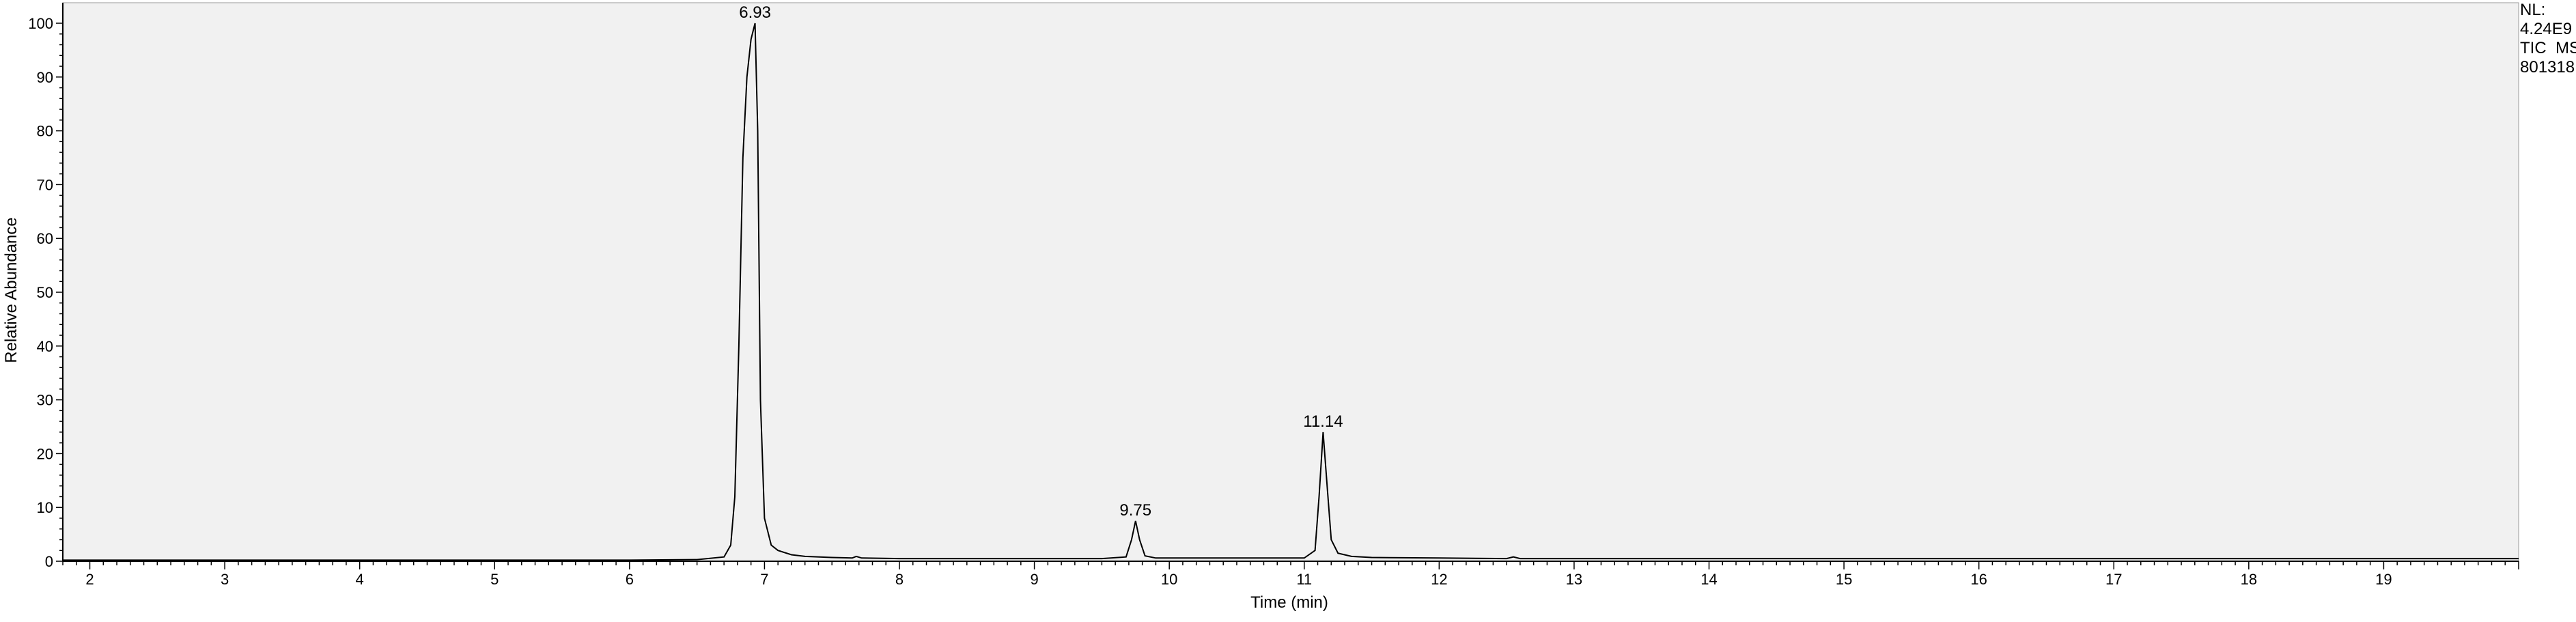 This screenshot has height=622, width=2576. I want to click on x-tick-label: 5, so click(494, 579).